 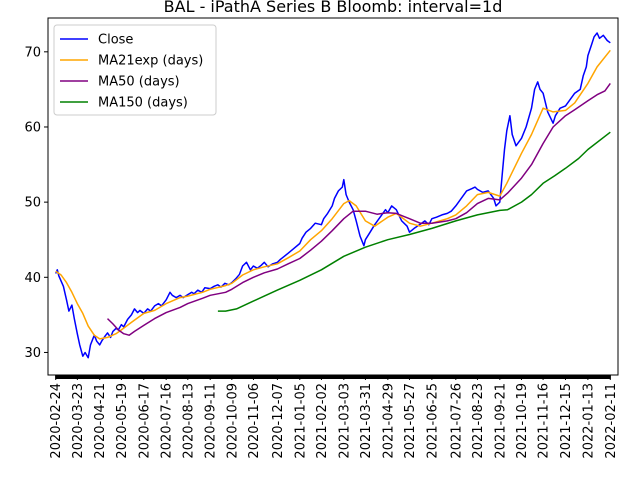 What do you see at coordinates (32, 52) in the screenshot?
I see `y-tick-label: 70` at bounding box center [32, 52].